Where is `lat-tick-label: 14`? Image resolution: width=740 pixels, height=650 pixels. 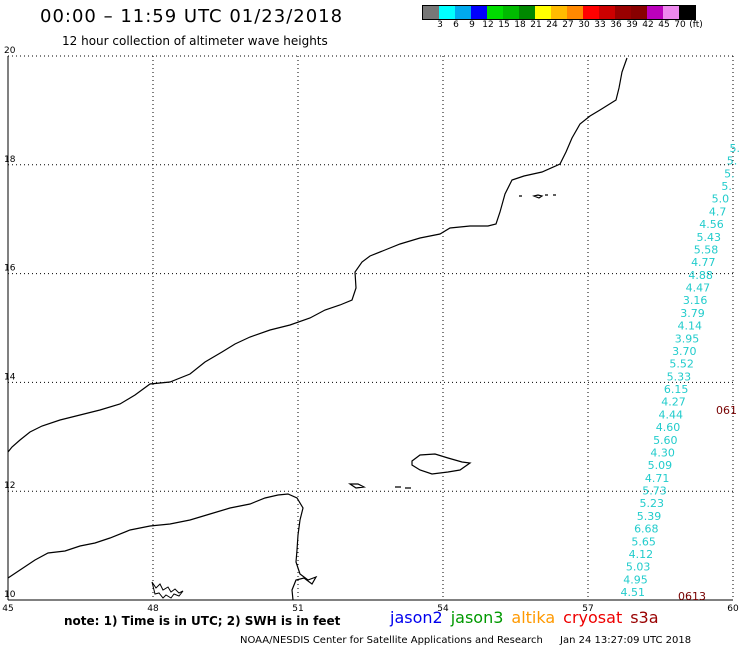 lat-tick-label: 14 is located at coordinates (10, 377).